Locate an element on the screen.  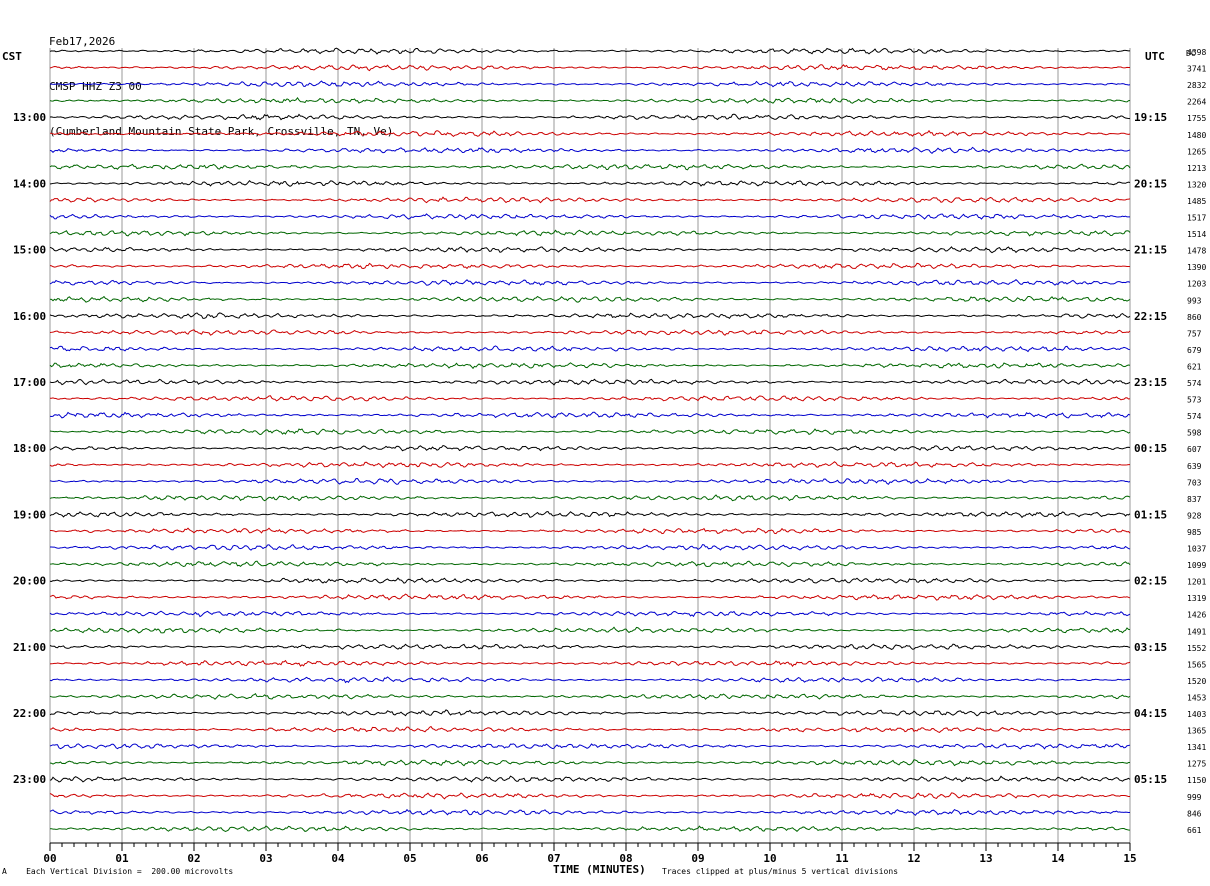
dc-offset-label: 3741 is located at coordinates (1196, 69).